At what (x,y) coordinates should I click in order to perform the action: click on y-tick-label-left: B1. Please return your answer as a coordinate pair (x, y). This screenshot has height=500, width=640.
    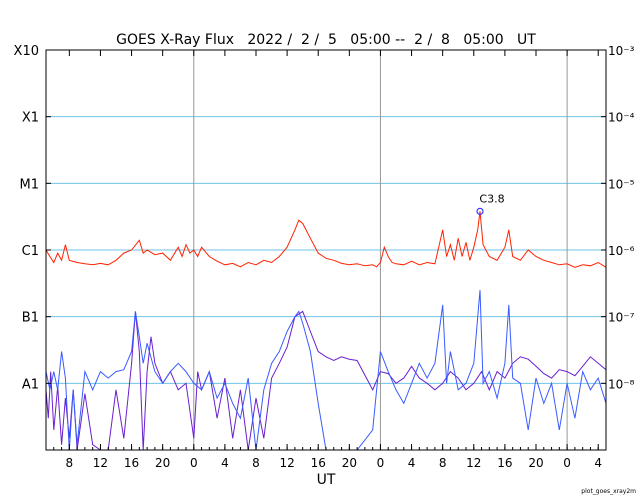
    Looking at the image, I should click on (30, 318).